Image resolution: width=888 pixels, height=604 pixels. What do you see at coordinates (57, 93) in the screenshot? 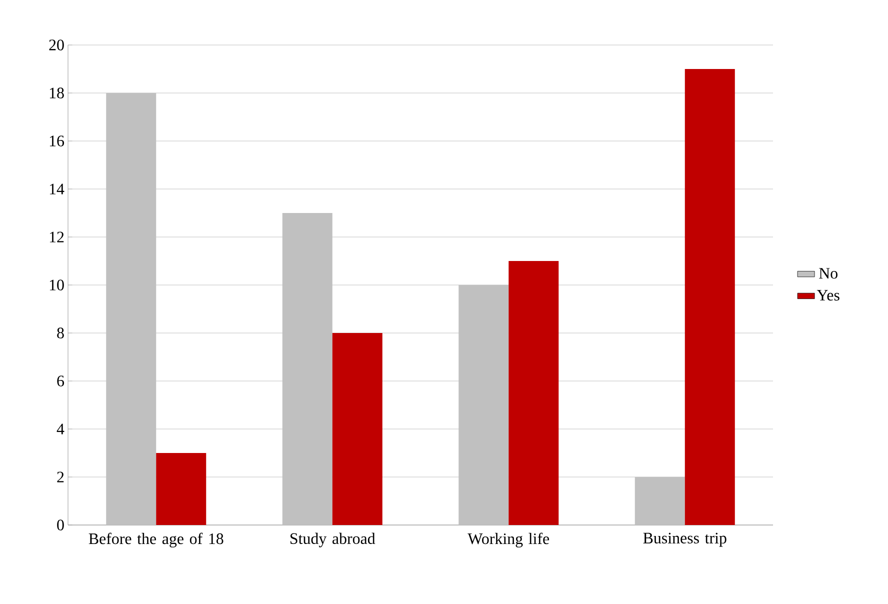
I see `y-tick-label: 18` at bounding box center [57, 93].